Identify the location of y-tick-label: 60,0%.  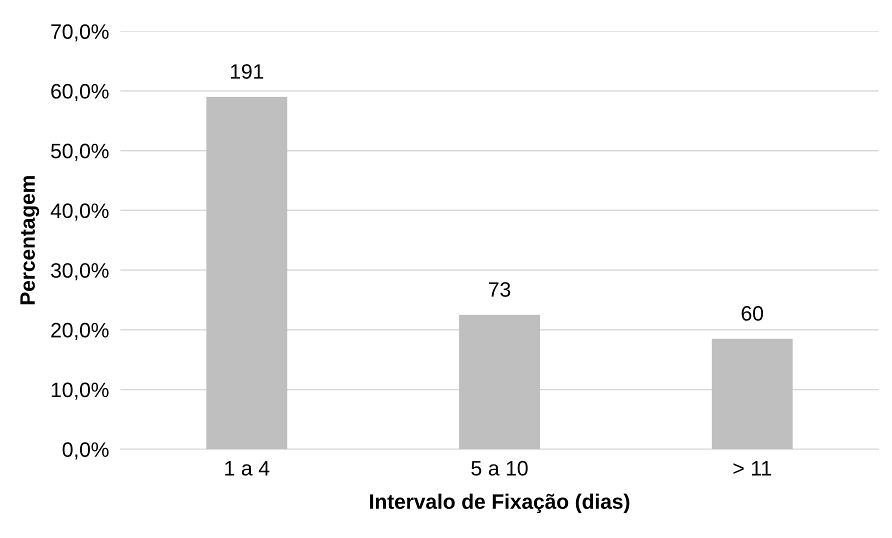
(80, 93).